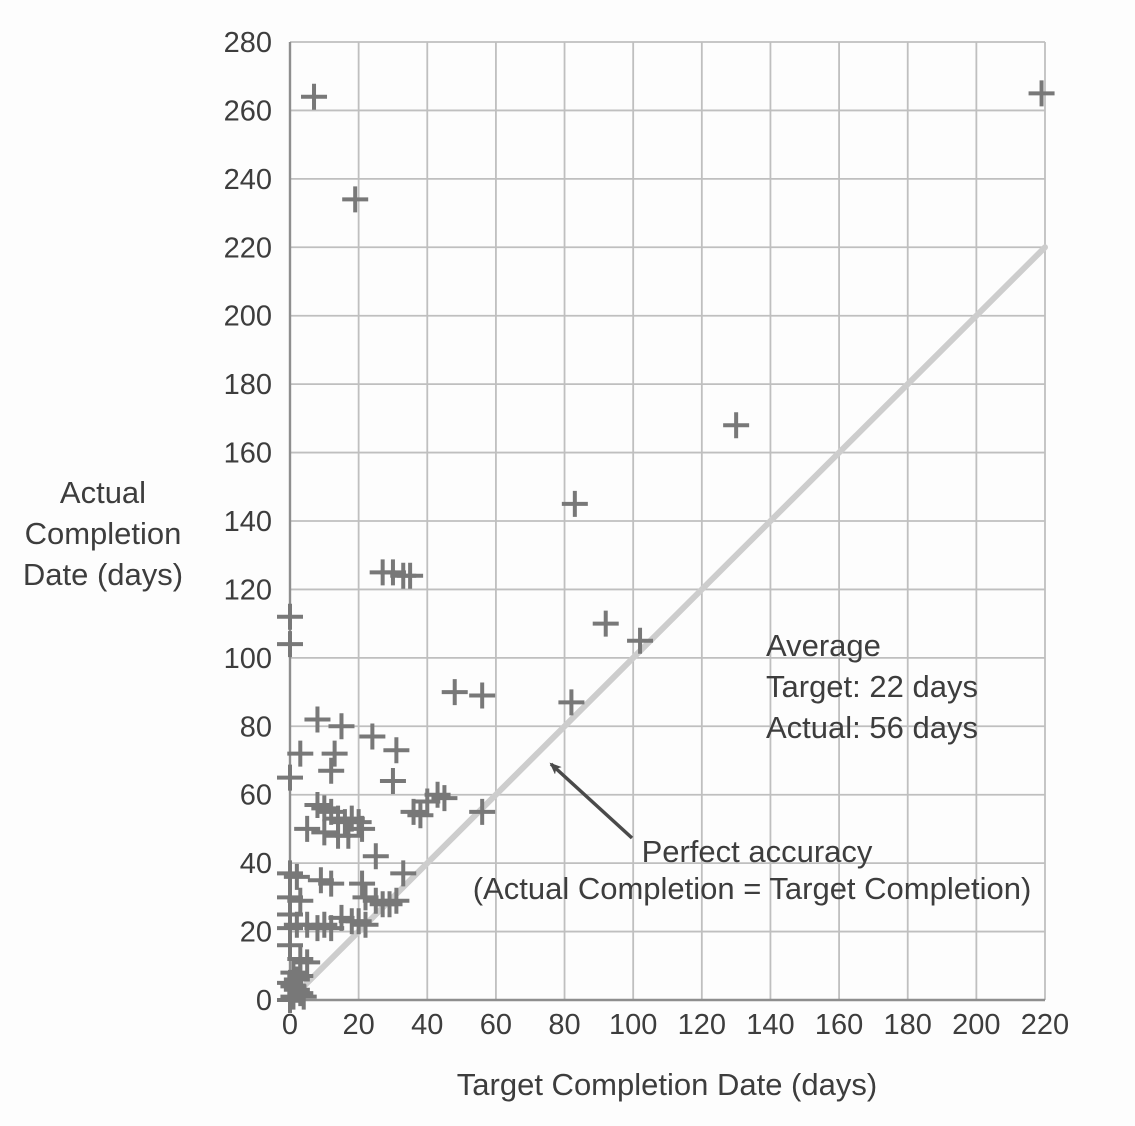 Image resolution: width=1135 pixels, height=1126 pixels. I want to click on y-tick-label: 20, so click(256, 933).